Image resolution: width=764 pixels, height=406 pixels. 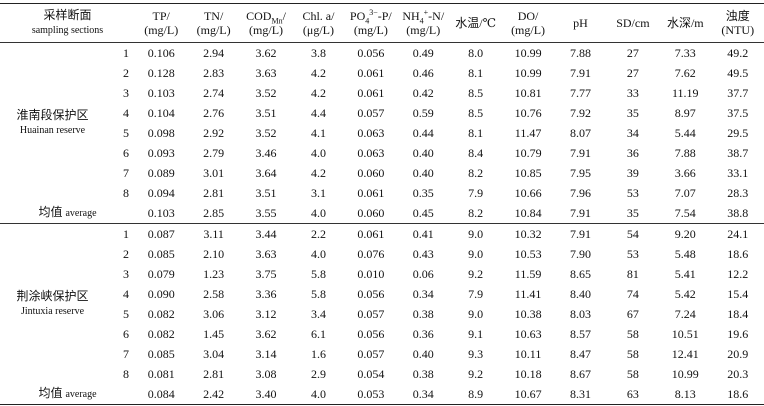 What do you see at coordinates (738, 93) in the screenshot?
I see `value: 37.7` at bounding box center [738, 93].